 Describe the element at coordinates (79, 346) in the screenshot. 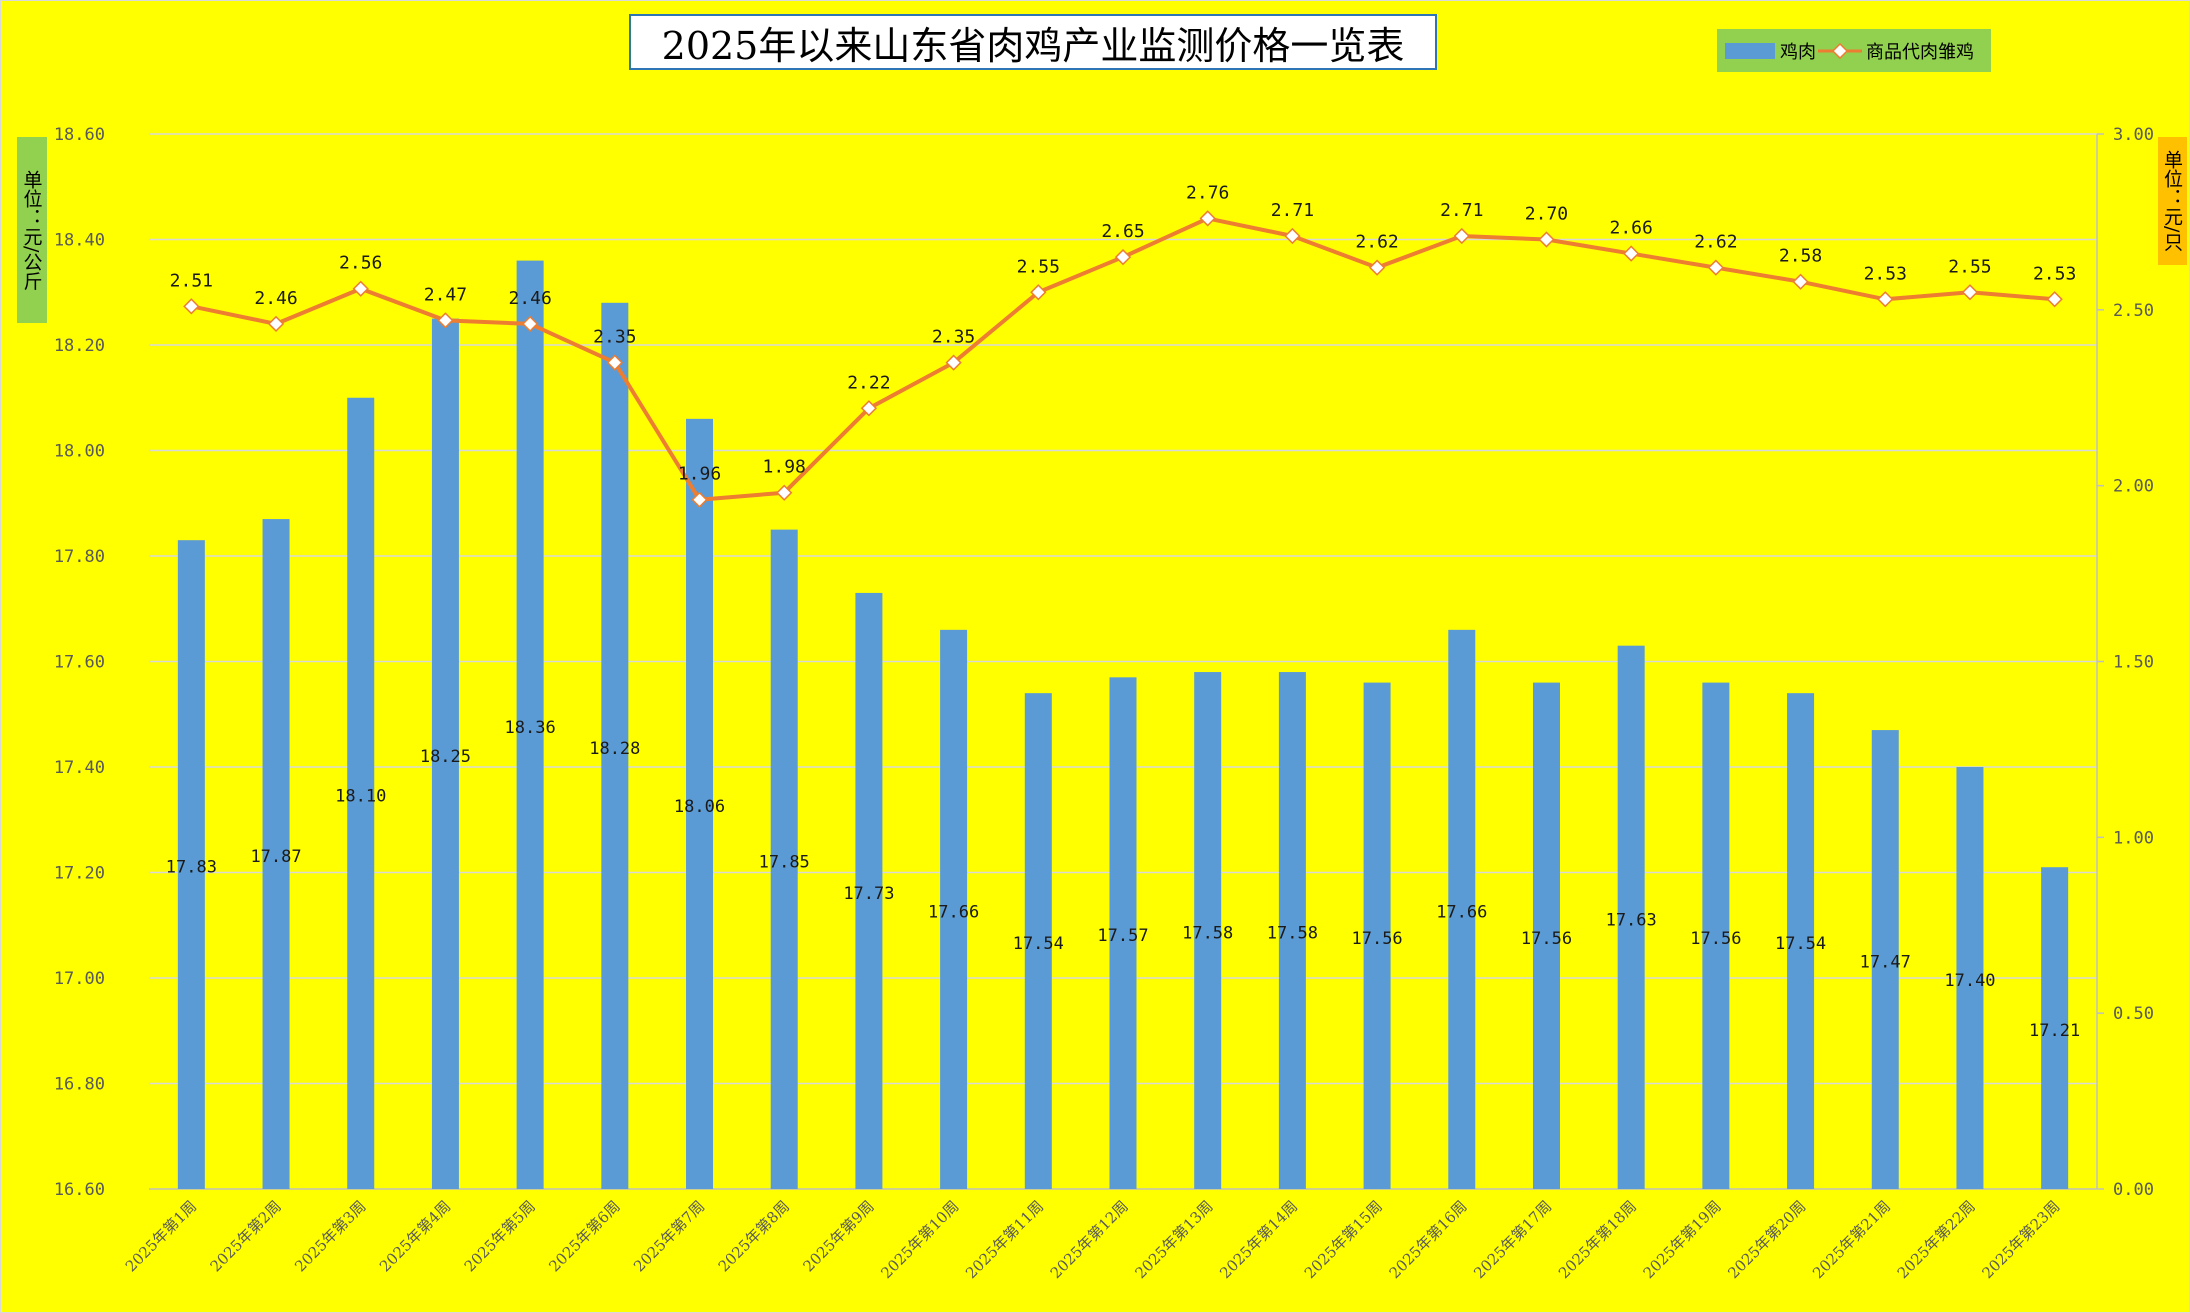

I see `left-tick-label: 18.20` at that location.